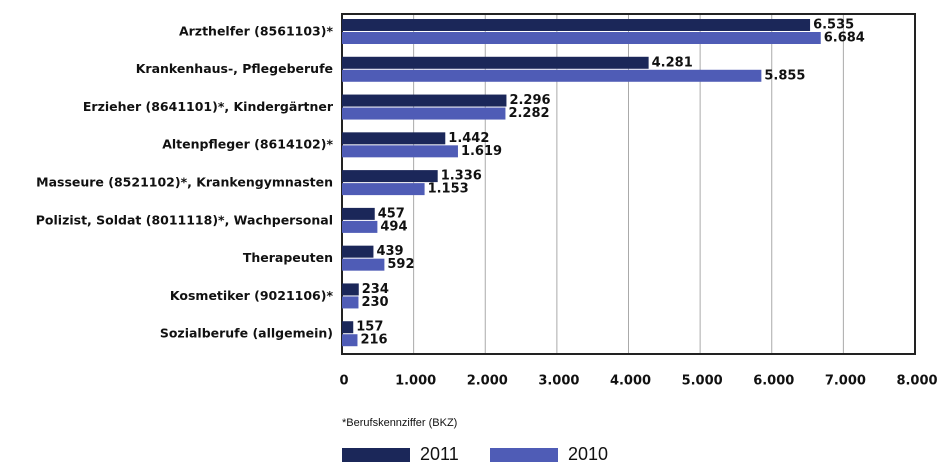 Image resolution: width=937 pixels, height=464 pixels. I want to click on footnote: *Berufskennziffer (BKZ), so click(399, 423).